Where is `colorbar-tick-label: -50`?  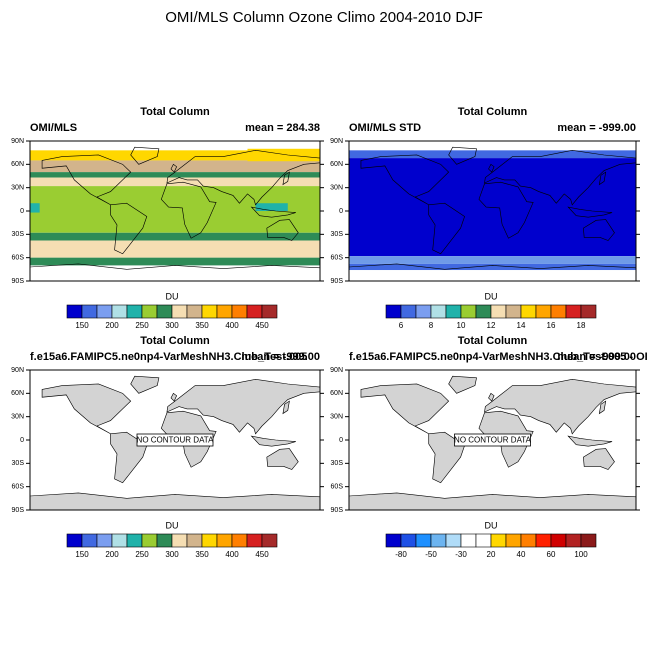 colorbar-tick-label: -50 is located at coordinates (431, 554).